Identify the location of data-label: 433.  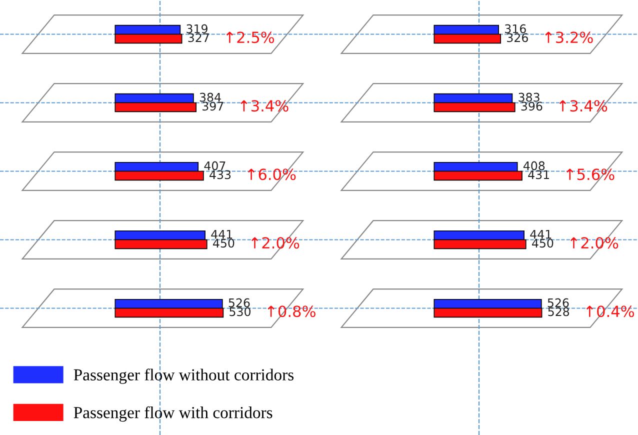
(220, 175).